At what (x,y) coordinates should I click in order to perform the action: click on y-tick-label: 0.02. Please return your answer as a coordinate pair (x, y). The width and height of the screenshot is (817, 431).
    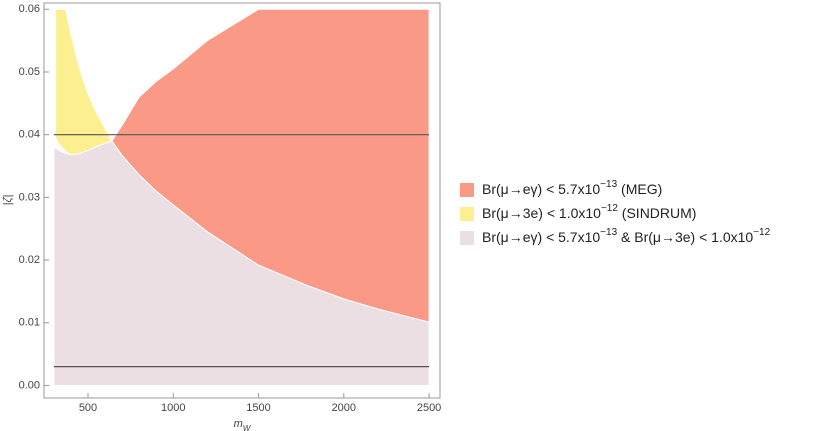
    Looking at the image, I should click on (29, 260).